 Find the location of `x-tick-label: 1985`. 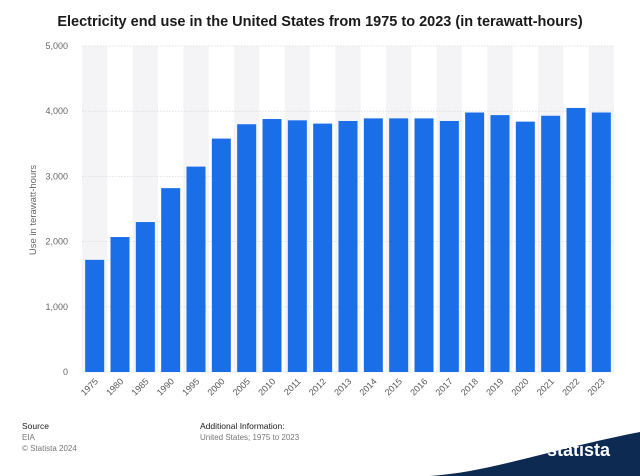

x-tick-label: 1985 is located at coordinates (140, 386).